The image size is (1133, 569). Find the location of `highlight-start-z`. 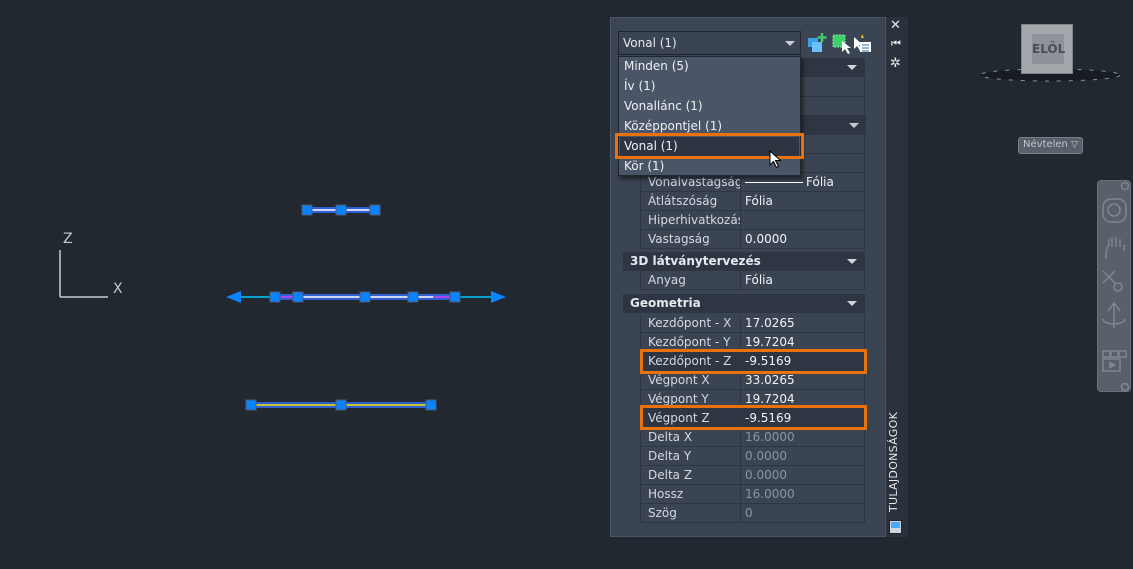

highlight-start-z is located at coordinates (753, 361).